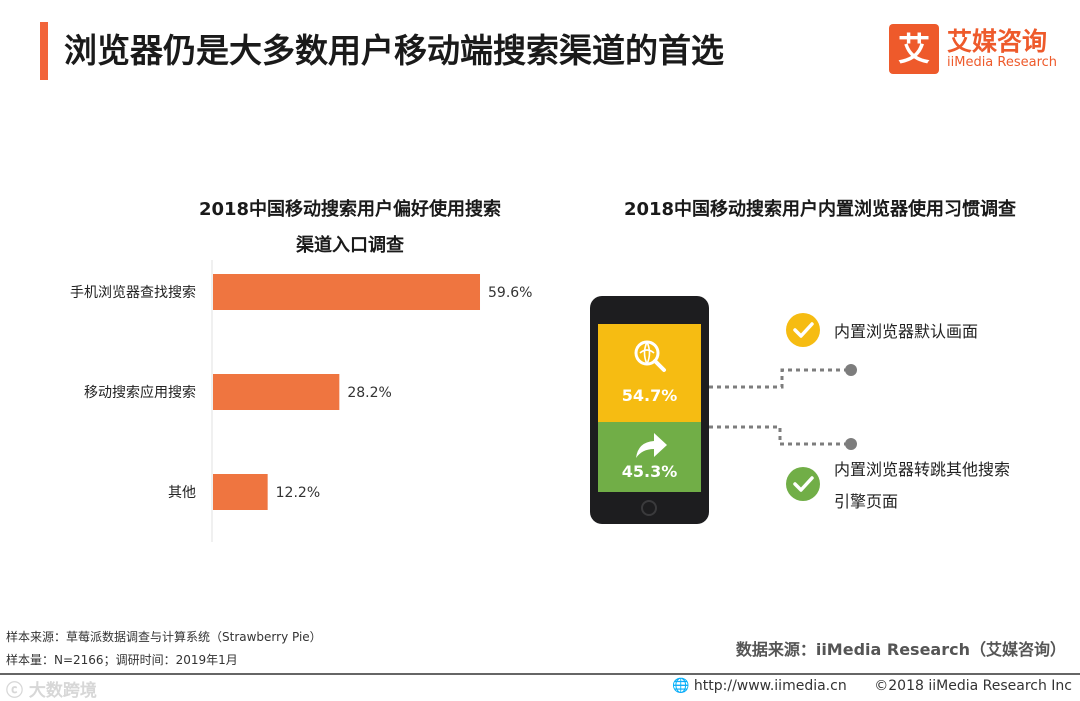 The height and width of the screenshot is (701, 1080). I want to click on footer-url: 🌐 http://www.iimedia.cn, so click(759, 686).